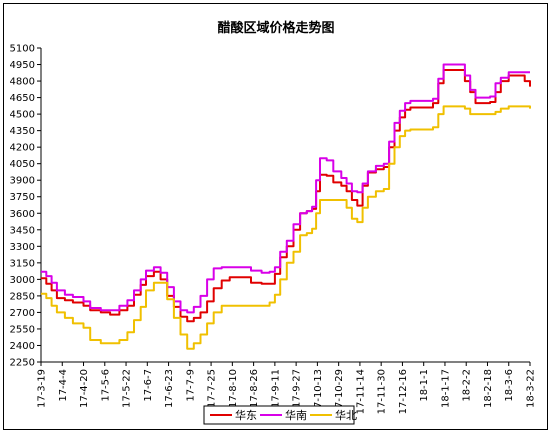 This screenshot has width=553, height=435. I want to click on y-tick-label: 3300, so click(22, 247).